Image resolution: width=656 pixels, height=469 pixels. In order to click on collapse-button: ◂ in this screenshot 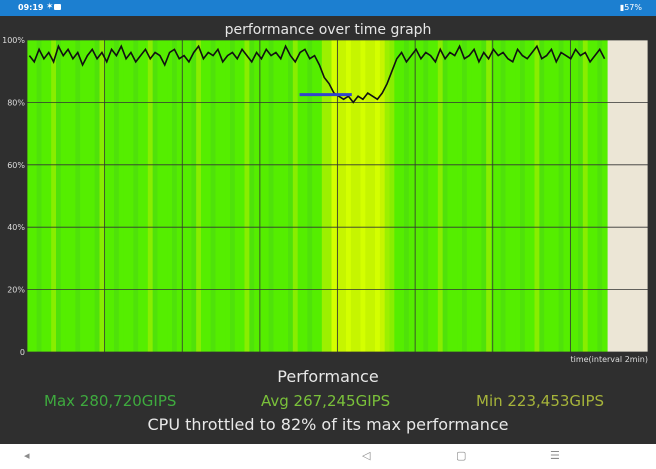, I will do `click(27, 455)`.